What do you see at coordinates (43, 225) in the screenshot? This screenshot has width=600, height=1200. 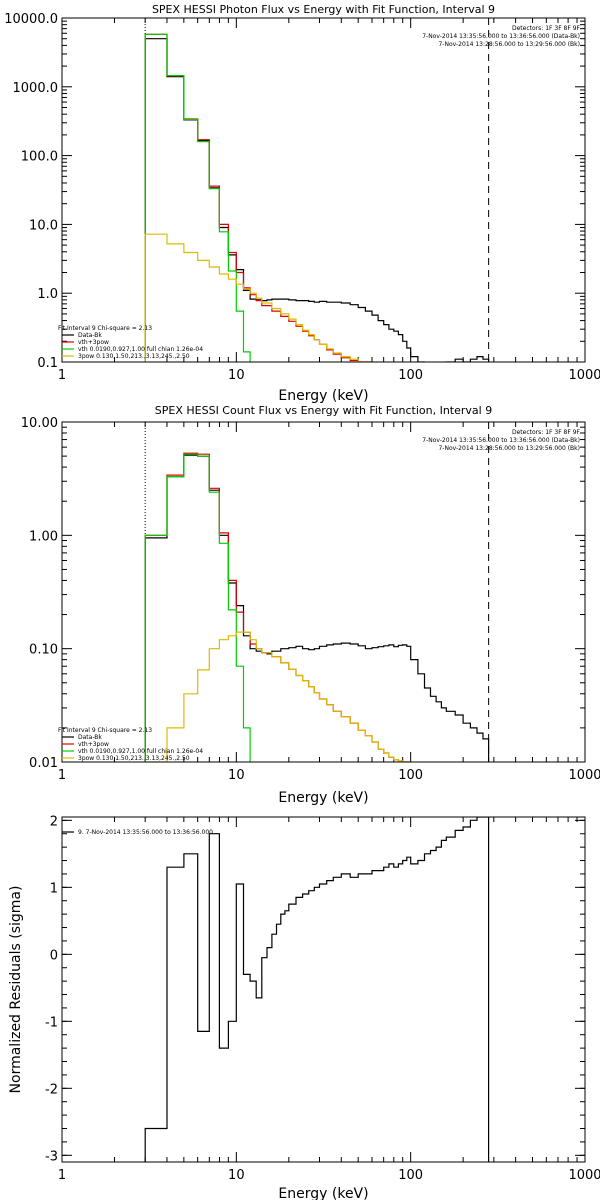 I see `y-tick-label: 10.0` at bounding box center [43, 225].